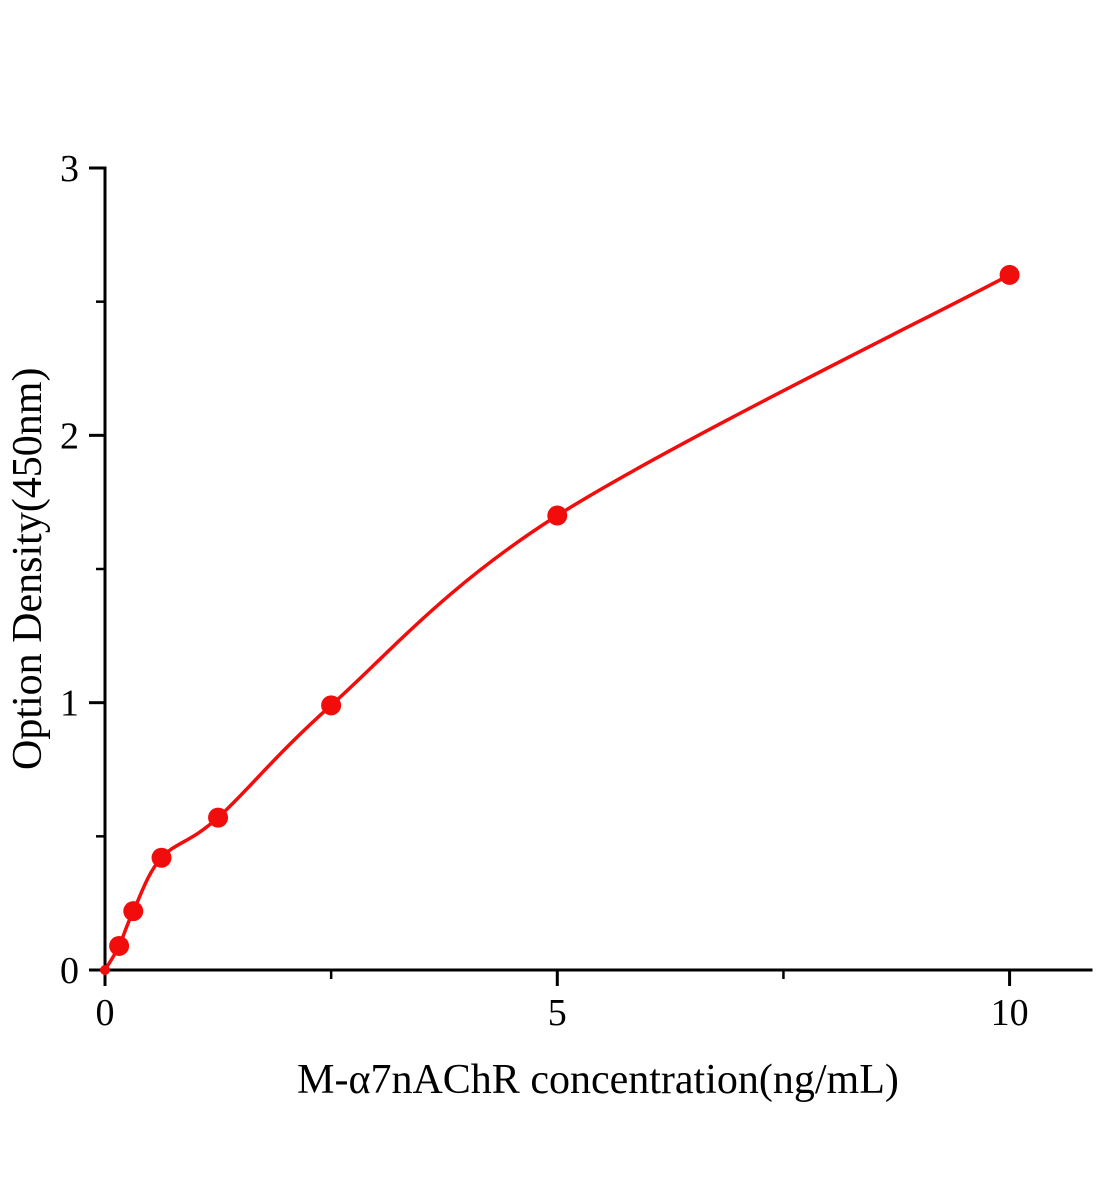 The width and height of the screenshot is (1104, 1200). What do you see at coordinates (69, 704) in the screenshot?
I see `y-tick-label: 1` at bounding box center [69, 704].